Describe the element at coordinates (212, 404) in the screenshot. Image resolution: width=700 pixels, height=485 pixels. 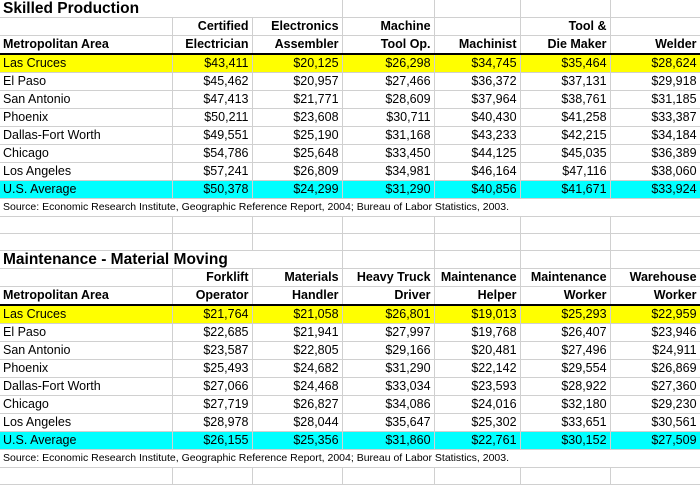
I see `salary-cell: $27,719` at that location.